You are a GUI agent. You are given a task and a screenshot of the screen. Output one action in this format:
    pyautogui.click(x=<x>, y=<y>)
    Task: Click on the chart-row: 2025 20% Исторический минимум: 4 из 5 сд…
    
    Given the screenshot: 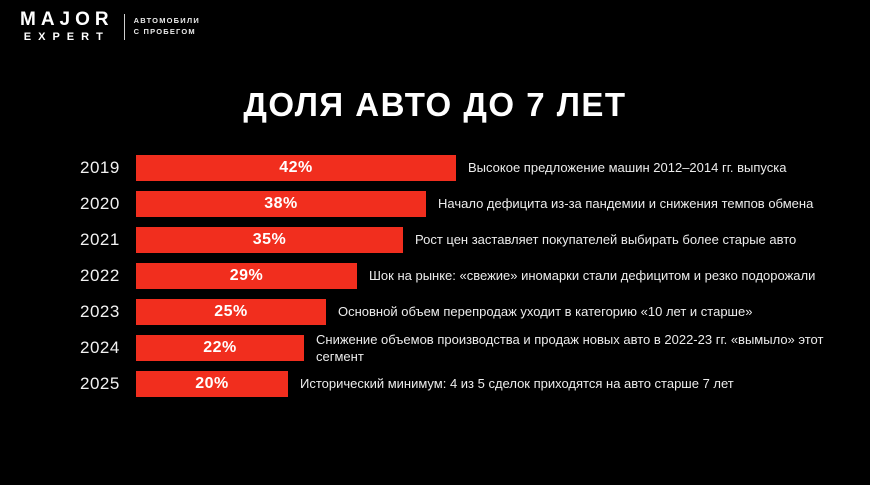 What is the action you would take?
    pyautogui.click(x=469, y=384)
    